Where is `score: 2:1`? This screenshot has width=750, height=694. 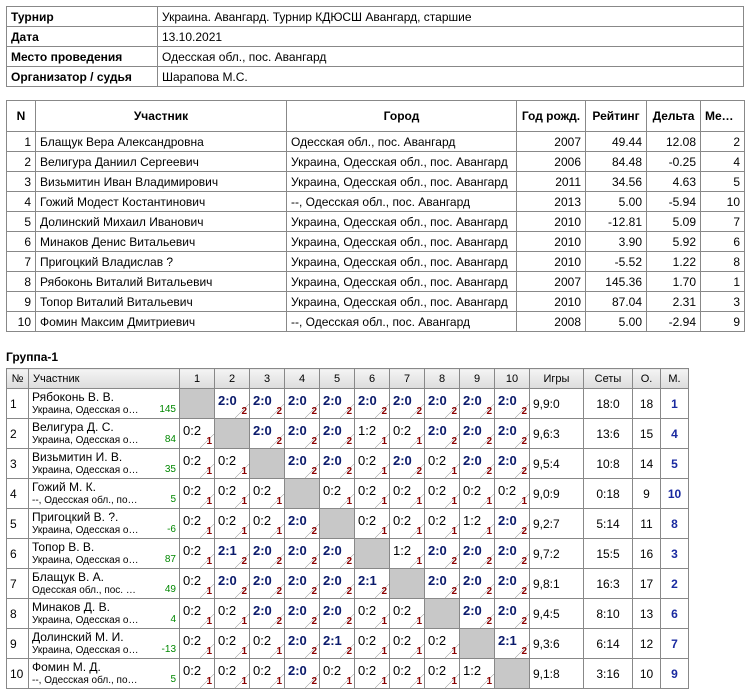 score: 2:1 is located at coordinates (227, 550).